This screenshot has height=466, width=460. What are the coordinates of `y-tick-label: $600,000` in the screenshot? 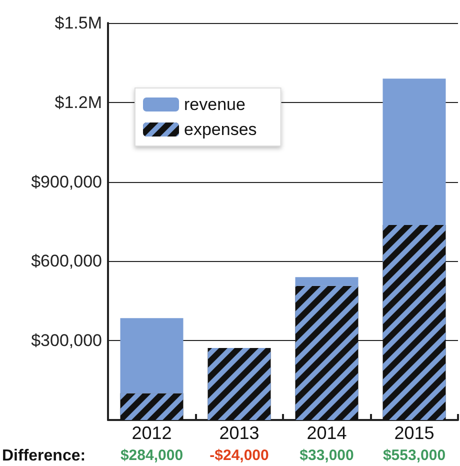 It's located at (66, 261).